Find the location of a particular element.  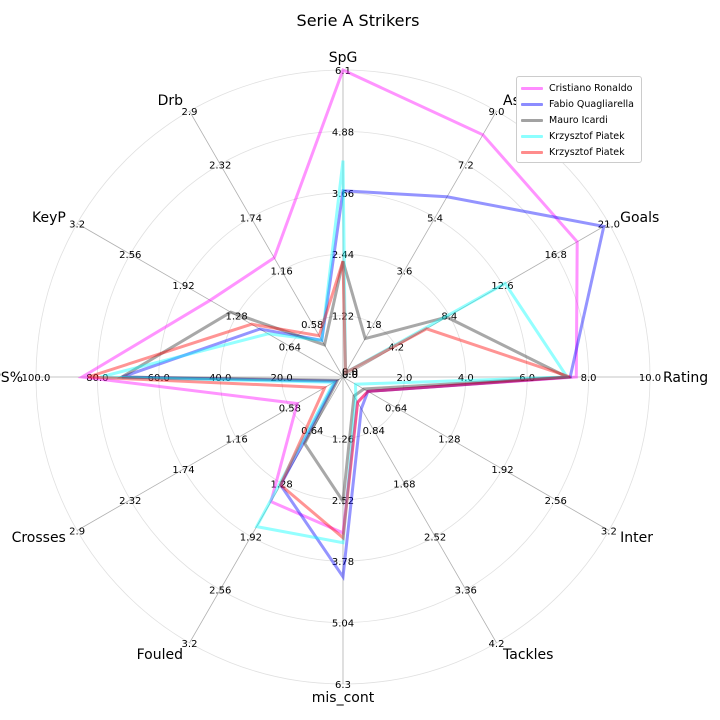

axis-label-inter: Inter is located at coordinates (636, 538).